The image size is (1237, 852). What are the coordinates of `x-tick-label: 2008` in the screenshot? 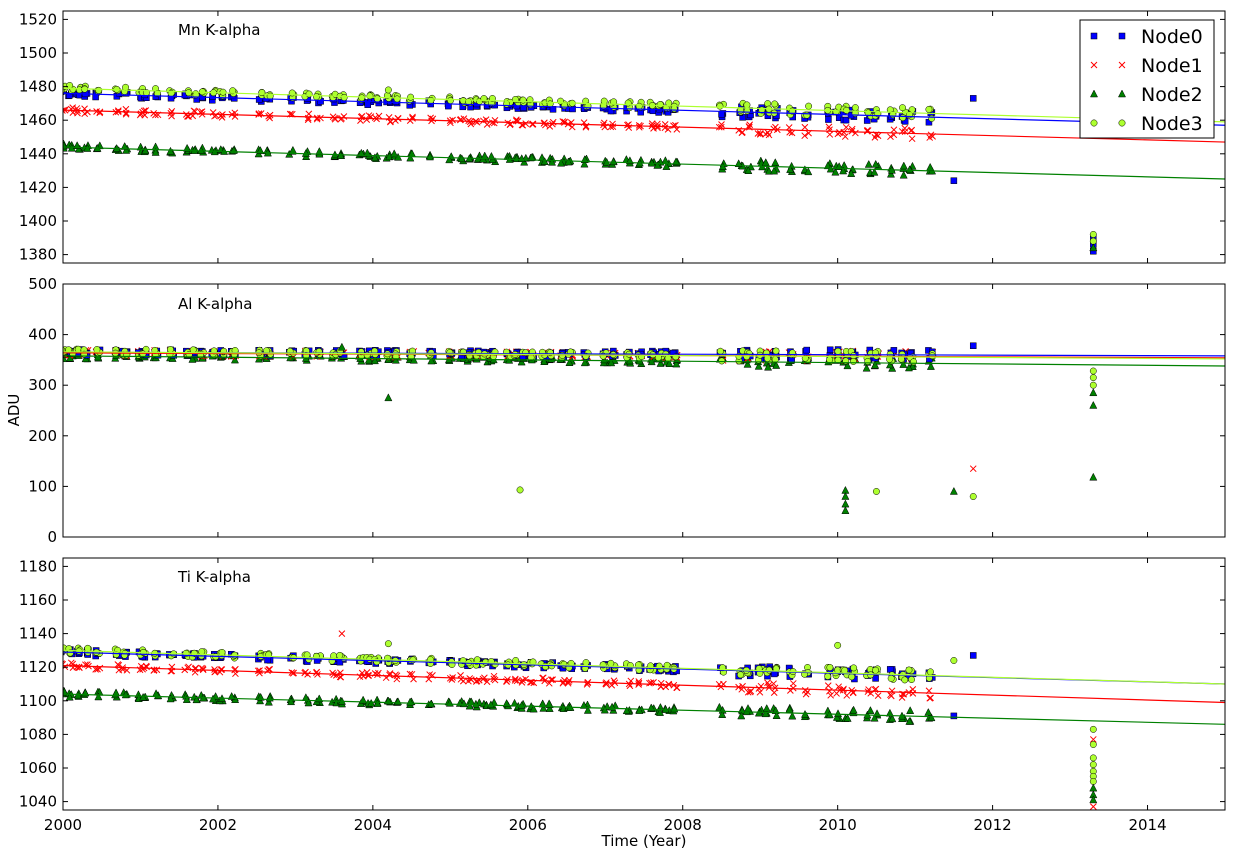 It's located at (683, 825).